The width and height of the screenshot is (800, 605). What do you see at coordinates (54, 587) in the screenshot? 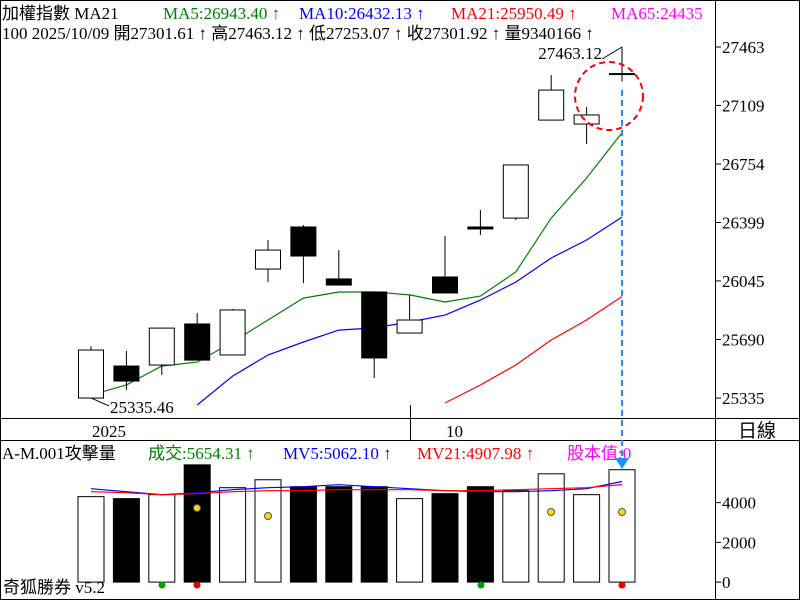
I see `brand-label: 奇狐勝券 v5.2` at bounding box center [54, 587].